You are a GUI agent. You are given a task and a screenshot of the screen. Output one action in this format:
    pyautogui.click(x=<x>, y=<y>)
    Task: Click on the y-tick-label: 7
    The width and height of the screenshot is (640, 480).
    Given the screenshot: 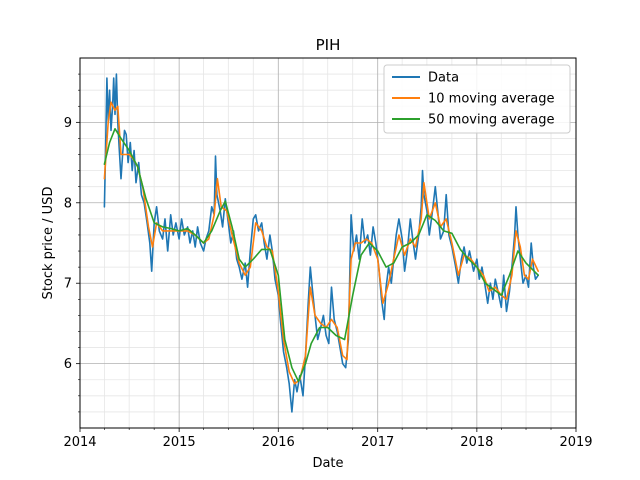 What is the action you would take?
    pyautogui.click(x=68, y=284)
    